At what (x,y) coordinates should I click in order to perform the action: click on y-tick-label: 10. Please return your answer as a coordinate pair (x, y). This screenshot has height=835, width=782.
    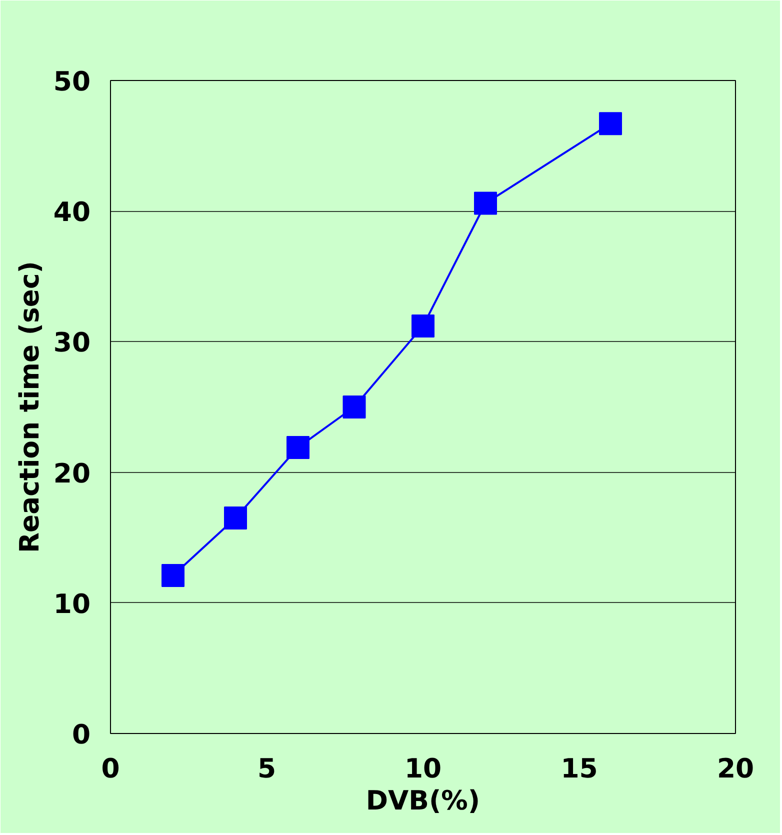
    Looking at the image, I should click on (72, 604).